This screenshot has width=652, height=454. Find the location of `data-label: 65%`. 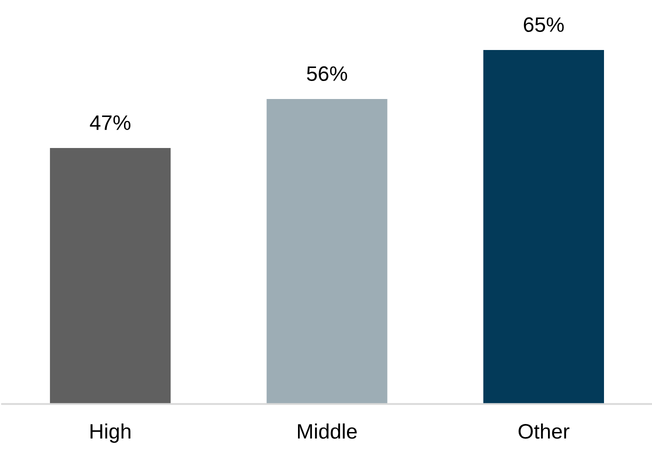

data-label: 65% is located at coordinates (544, 24).